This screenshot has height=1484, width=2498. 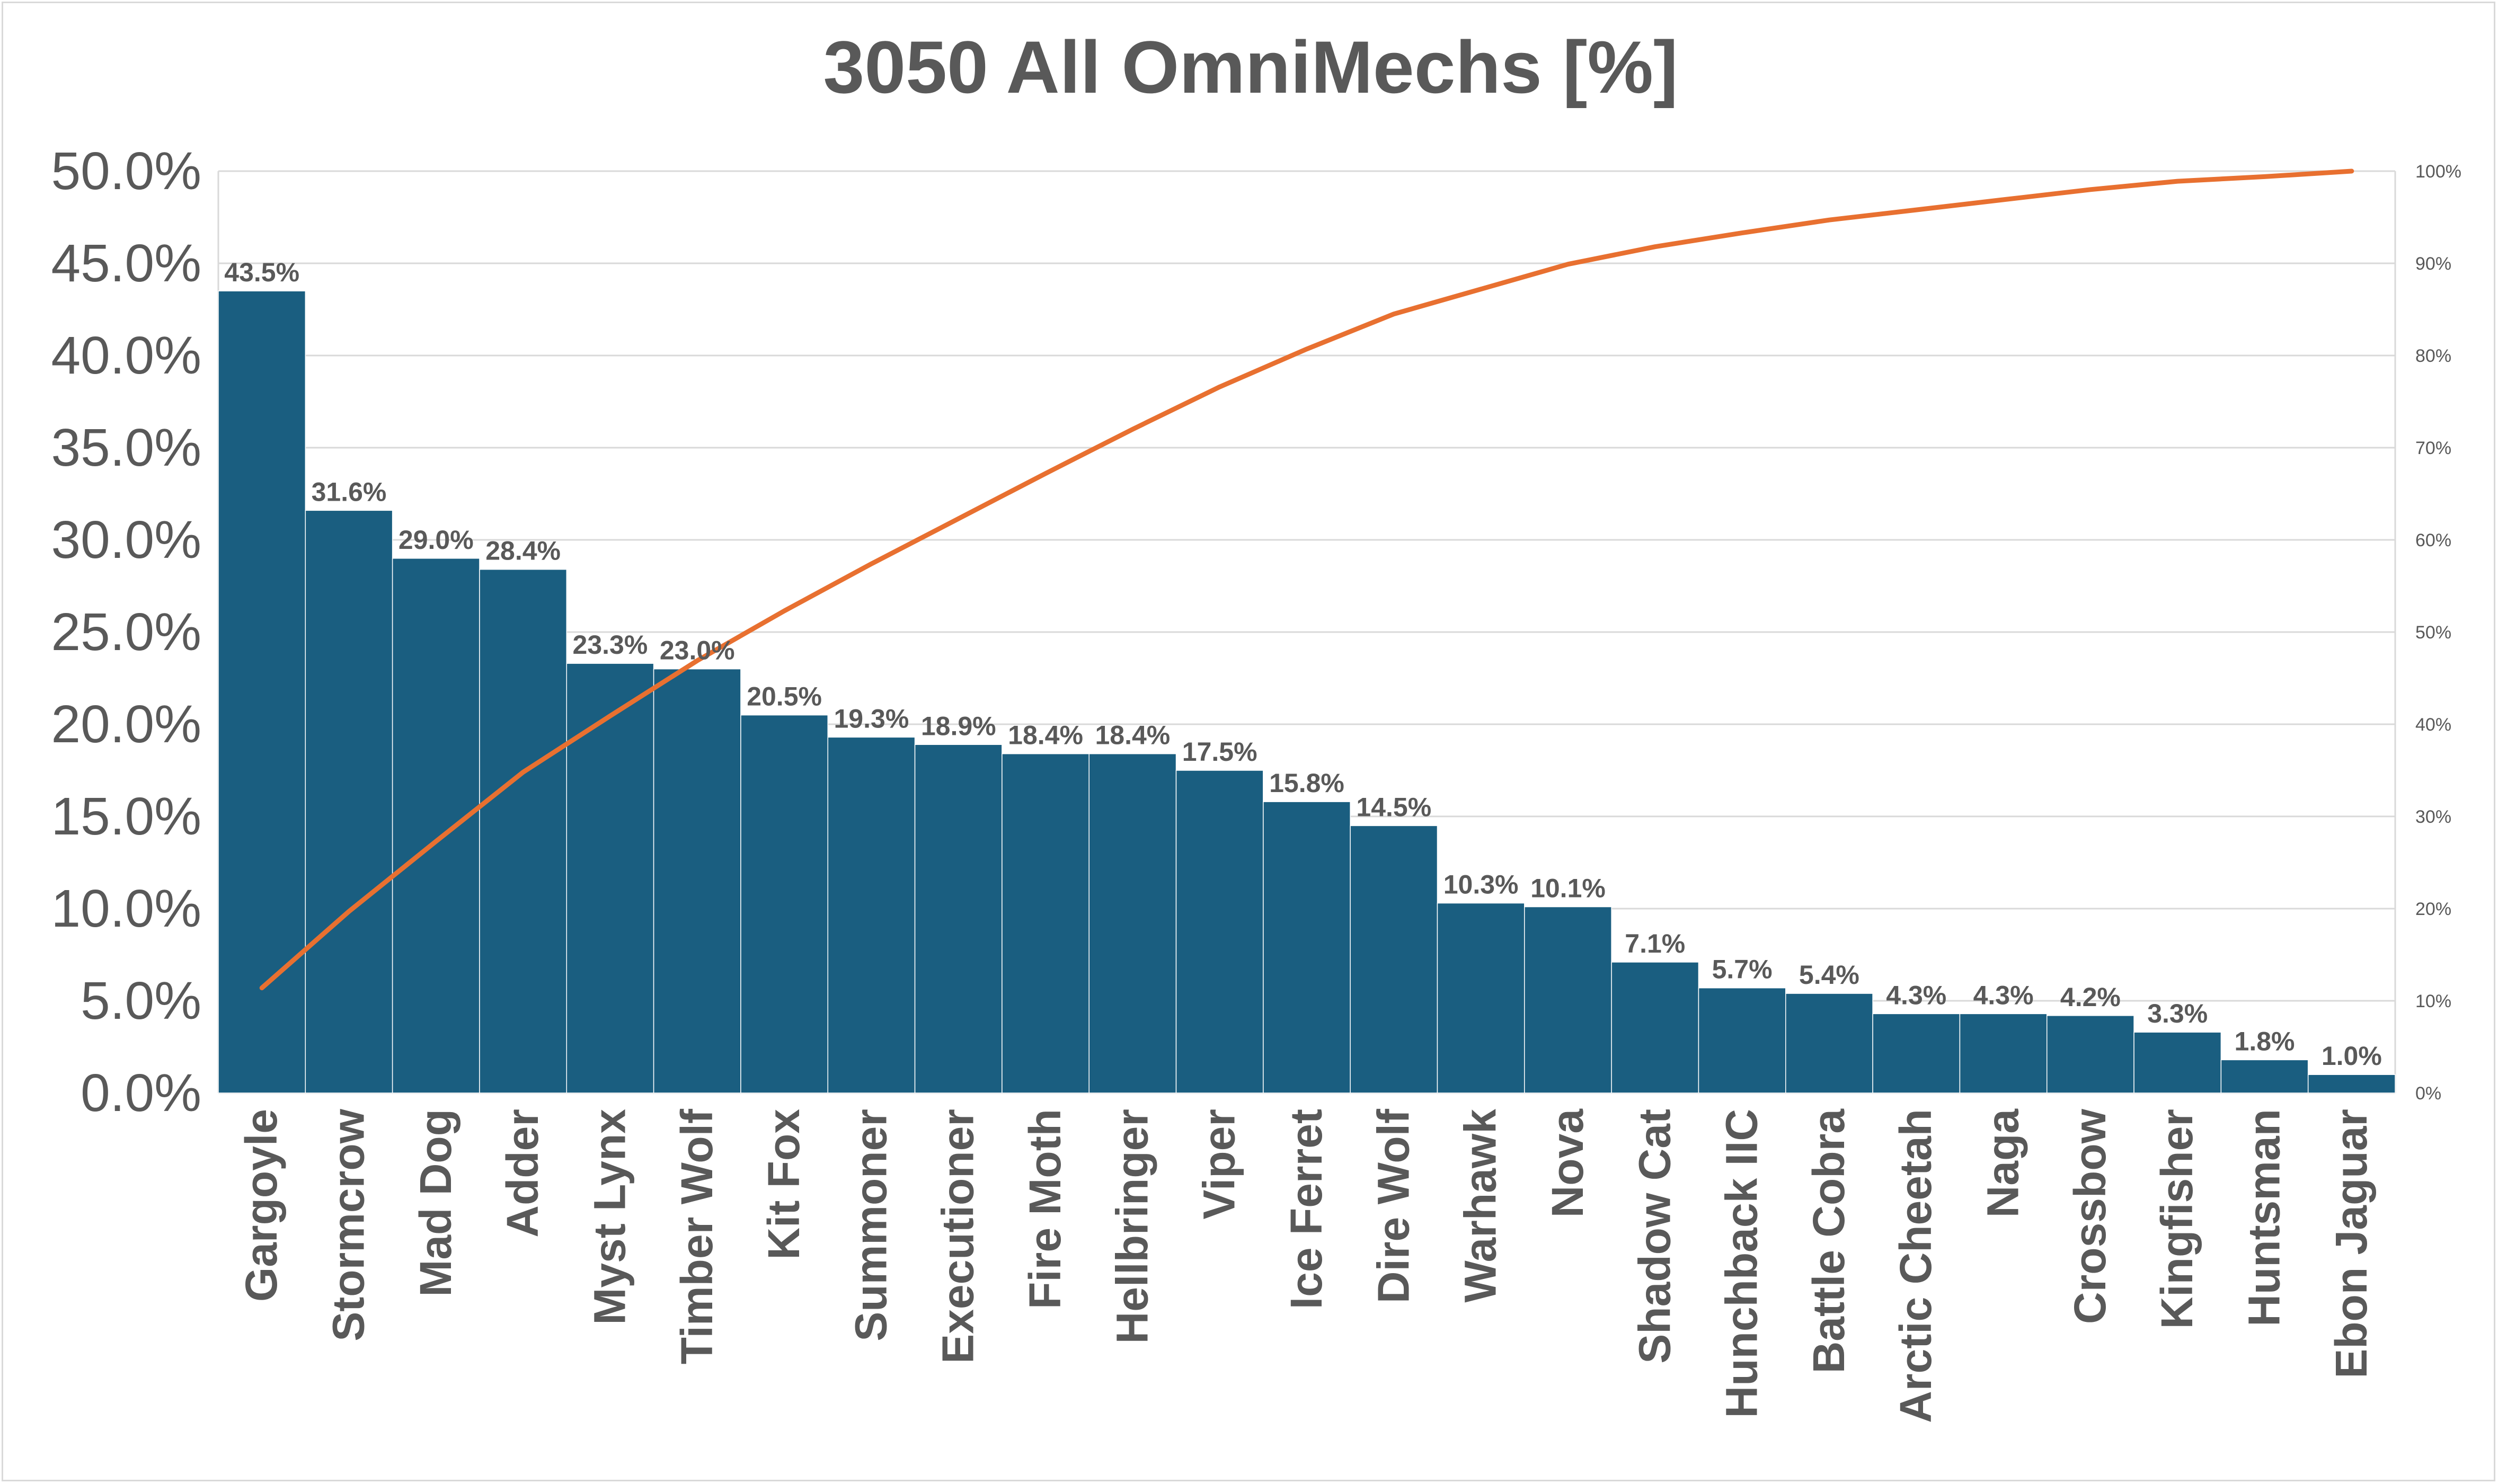 What do you see at coordinates (2433, 725) in the screenshot?
I see `y-tick-label-right: 40%` at bounding box center [2433, 725].